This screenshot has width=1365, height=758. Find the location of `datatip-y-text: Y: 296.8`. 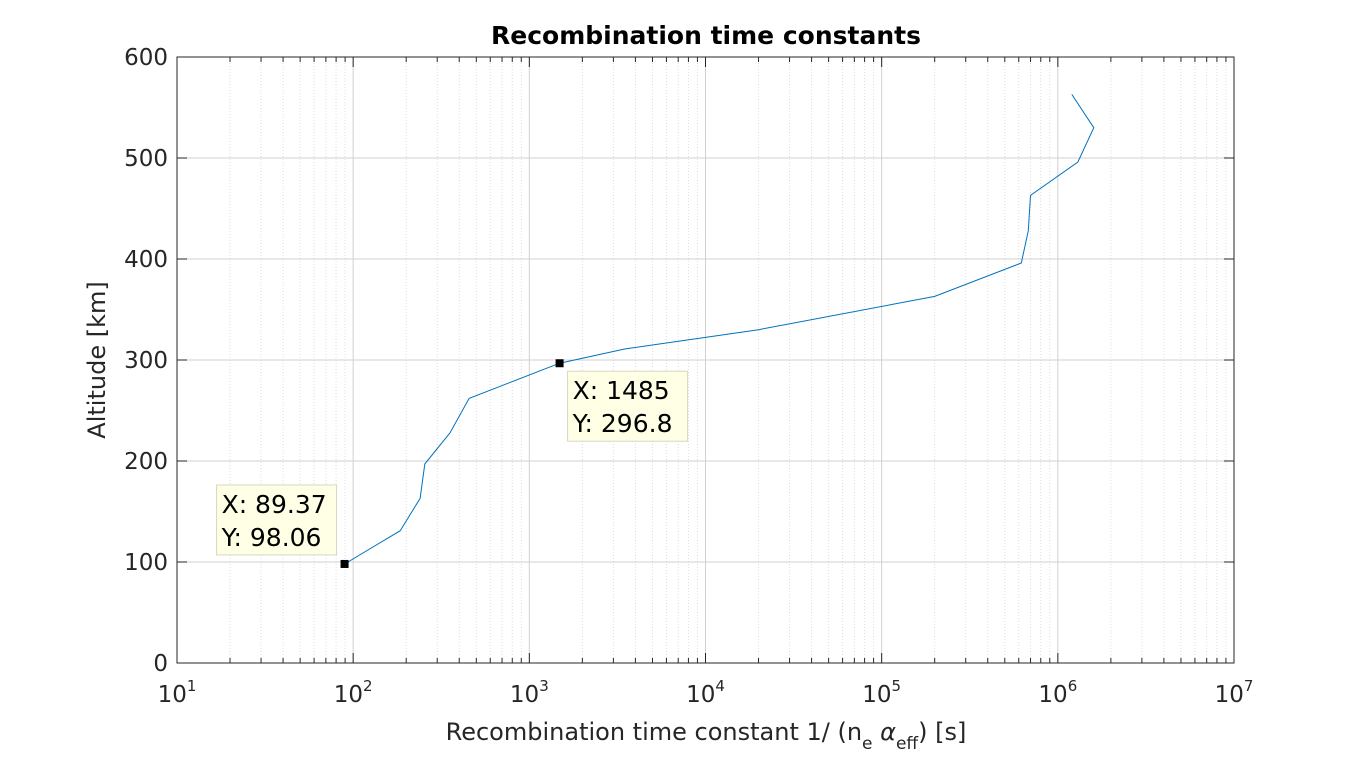

datatip-y-text: Y: 296.8 is located at coordinates (622, 423).